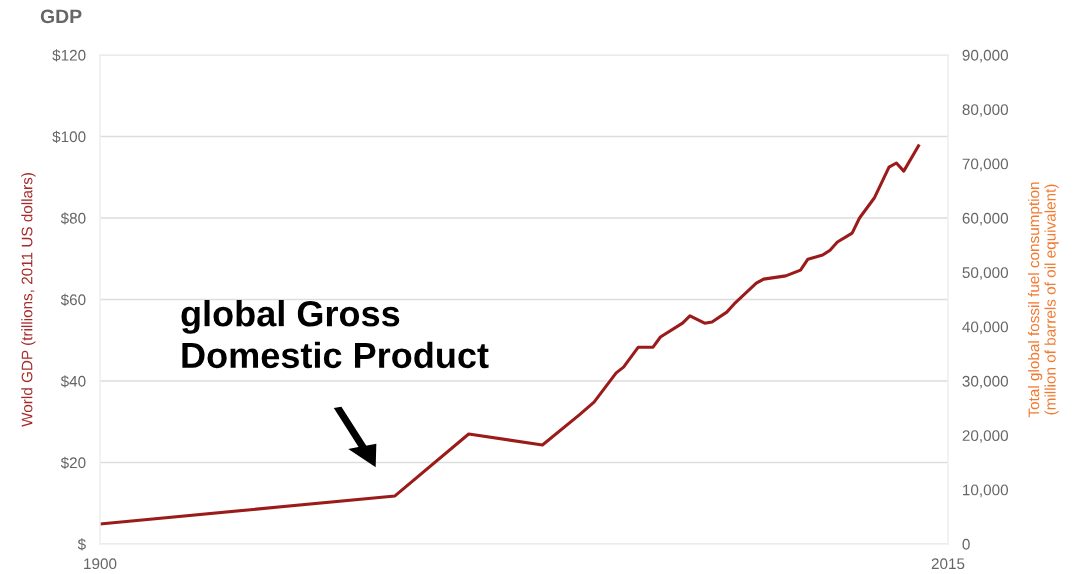 This screenshot has height=574, width=1078. Describe the element at coordinates (61, 16) in the screenshot. I see `chart-title: GDP` at that location.